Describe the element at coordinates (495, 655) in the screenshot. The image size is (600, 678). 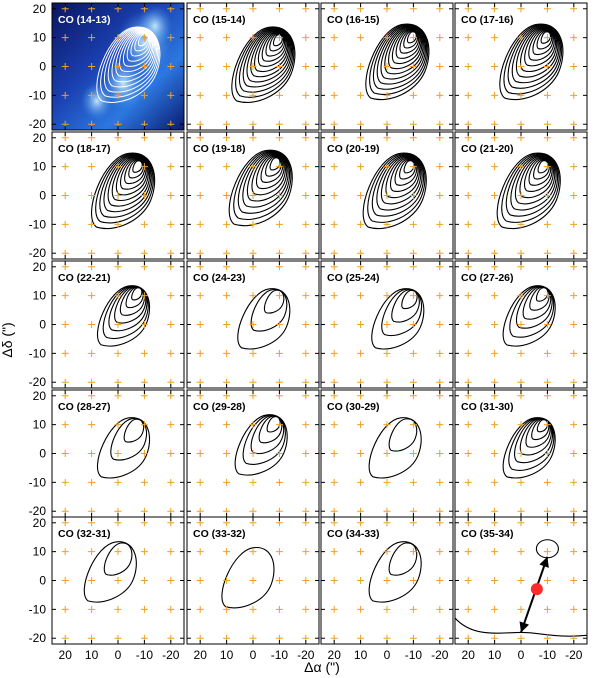
I see `x-tick-label: 10` at that location.